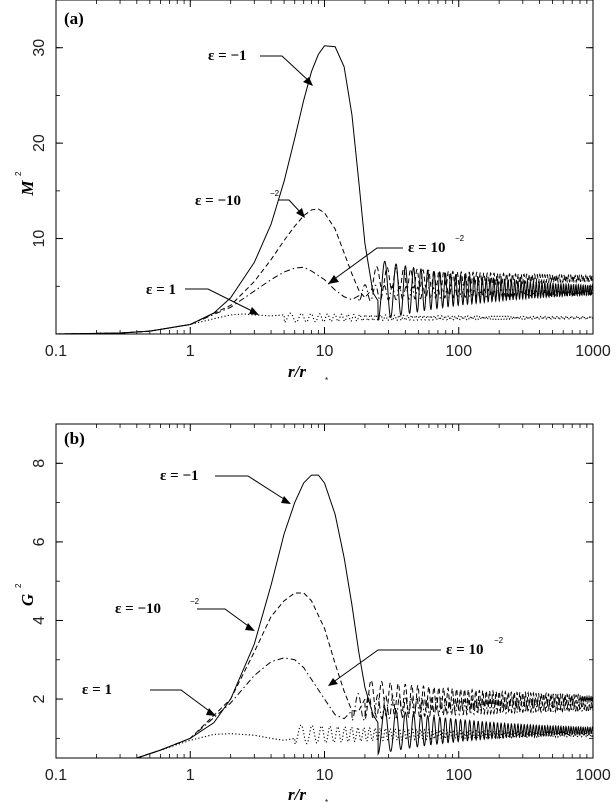  Describe the element at coordinates (179, 476) in the screenshot. I see `annotation-eps-minus-1-b: ε = −1` at that location.